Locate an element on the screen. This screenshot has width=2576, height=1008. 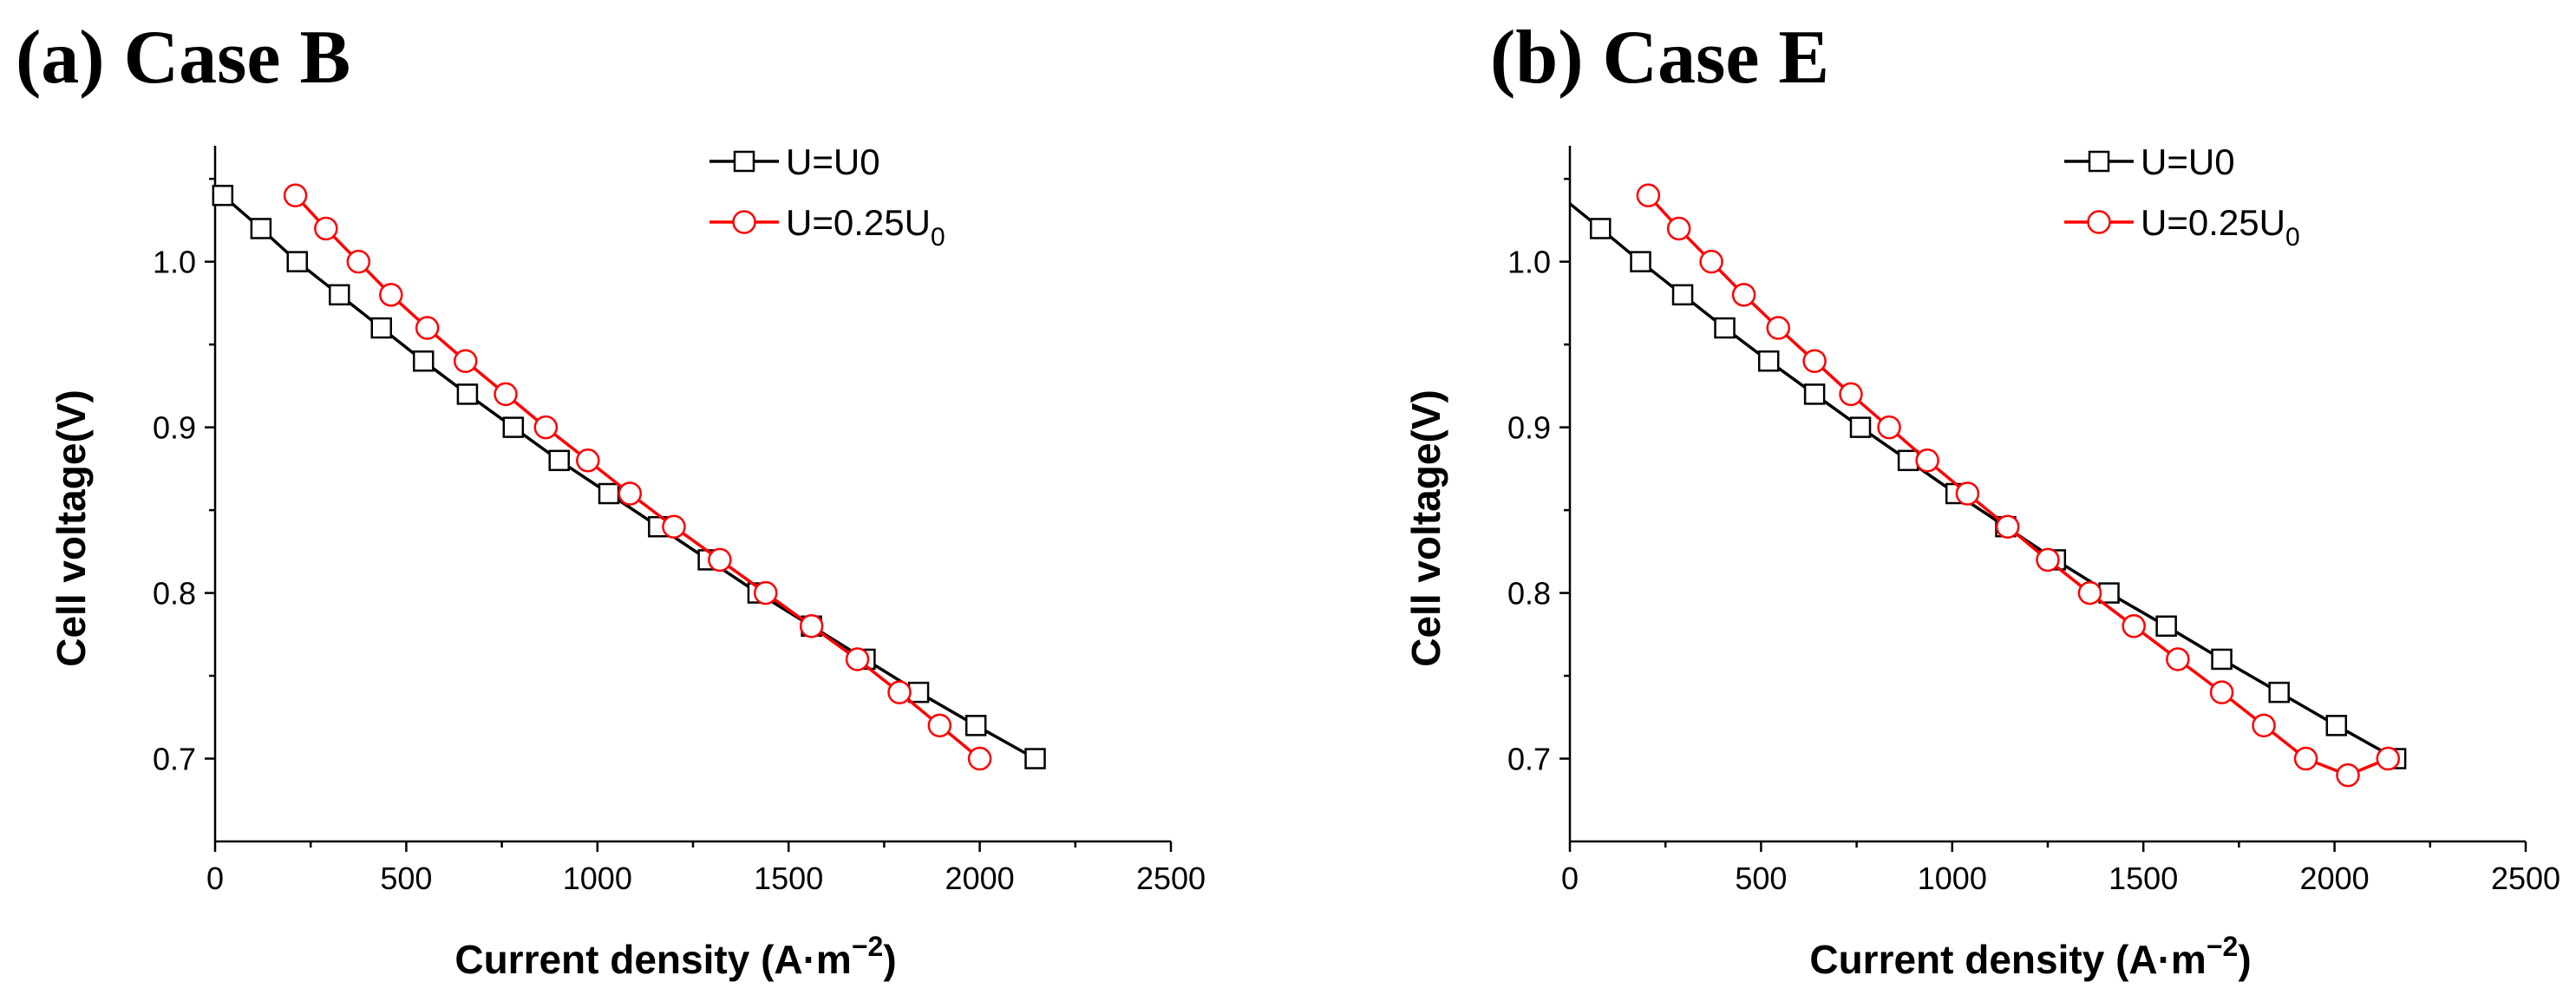
legend-entry: U=U0 is located at coordinates (2149, 161).